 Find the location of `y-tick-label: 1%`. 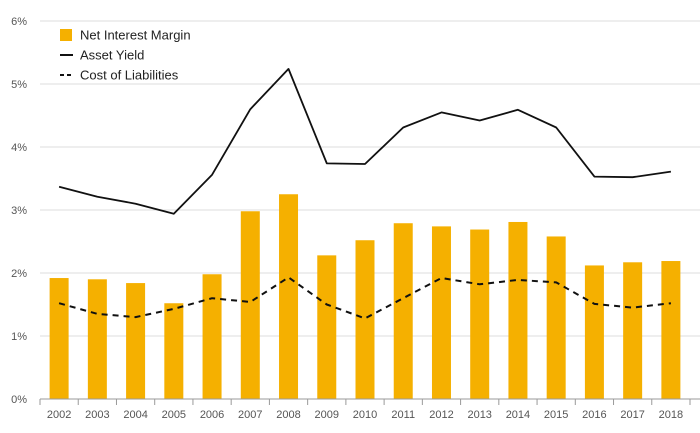

y-tick-label: 1% is located at coordinates (19, 337).